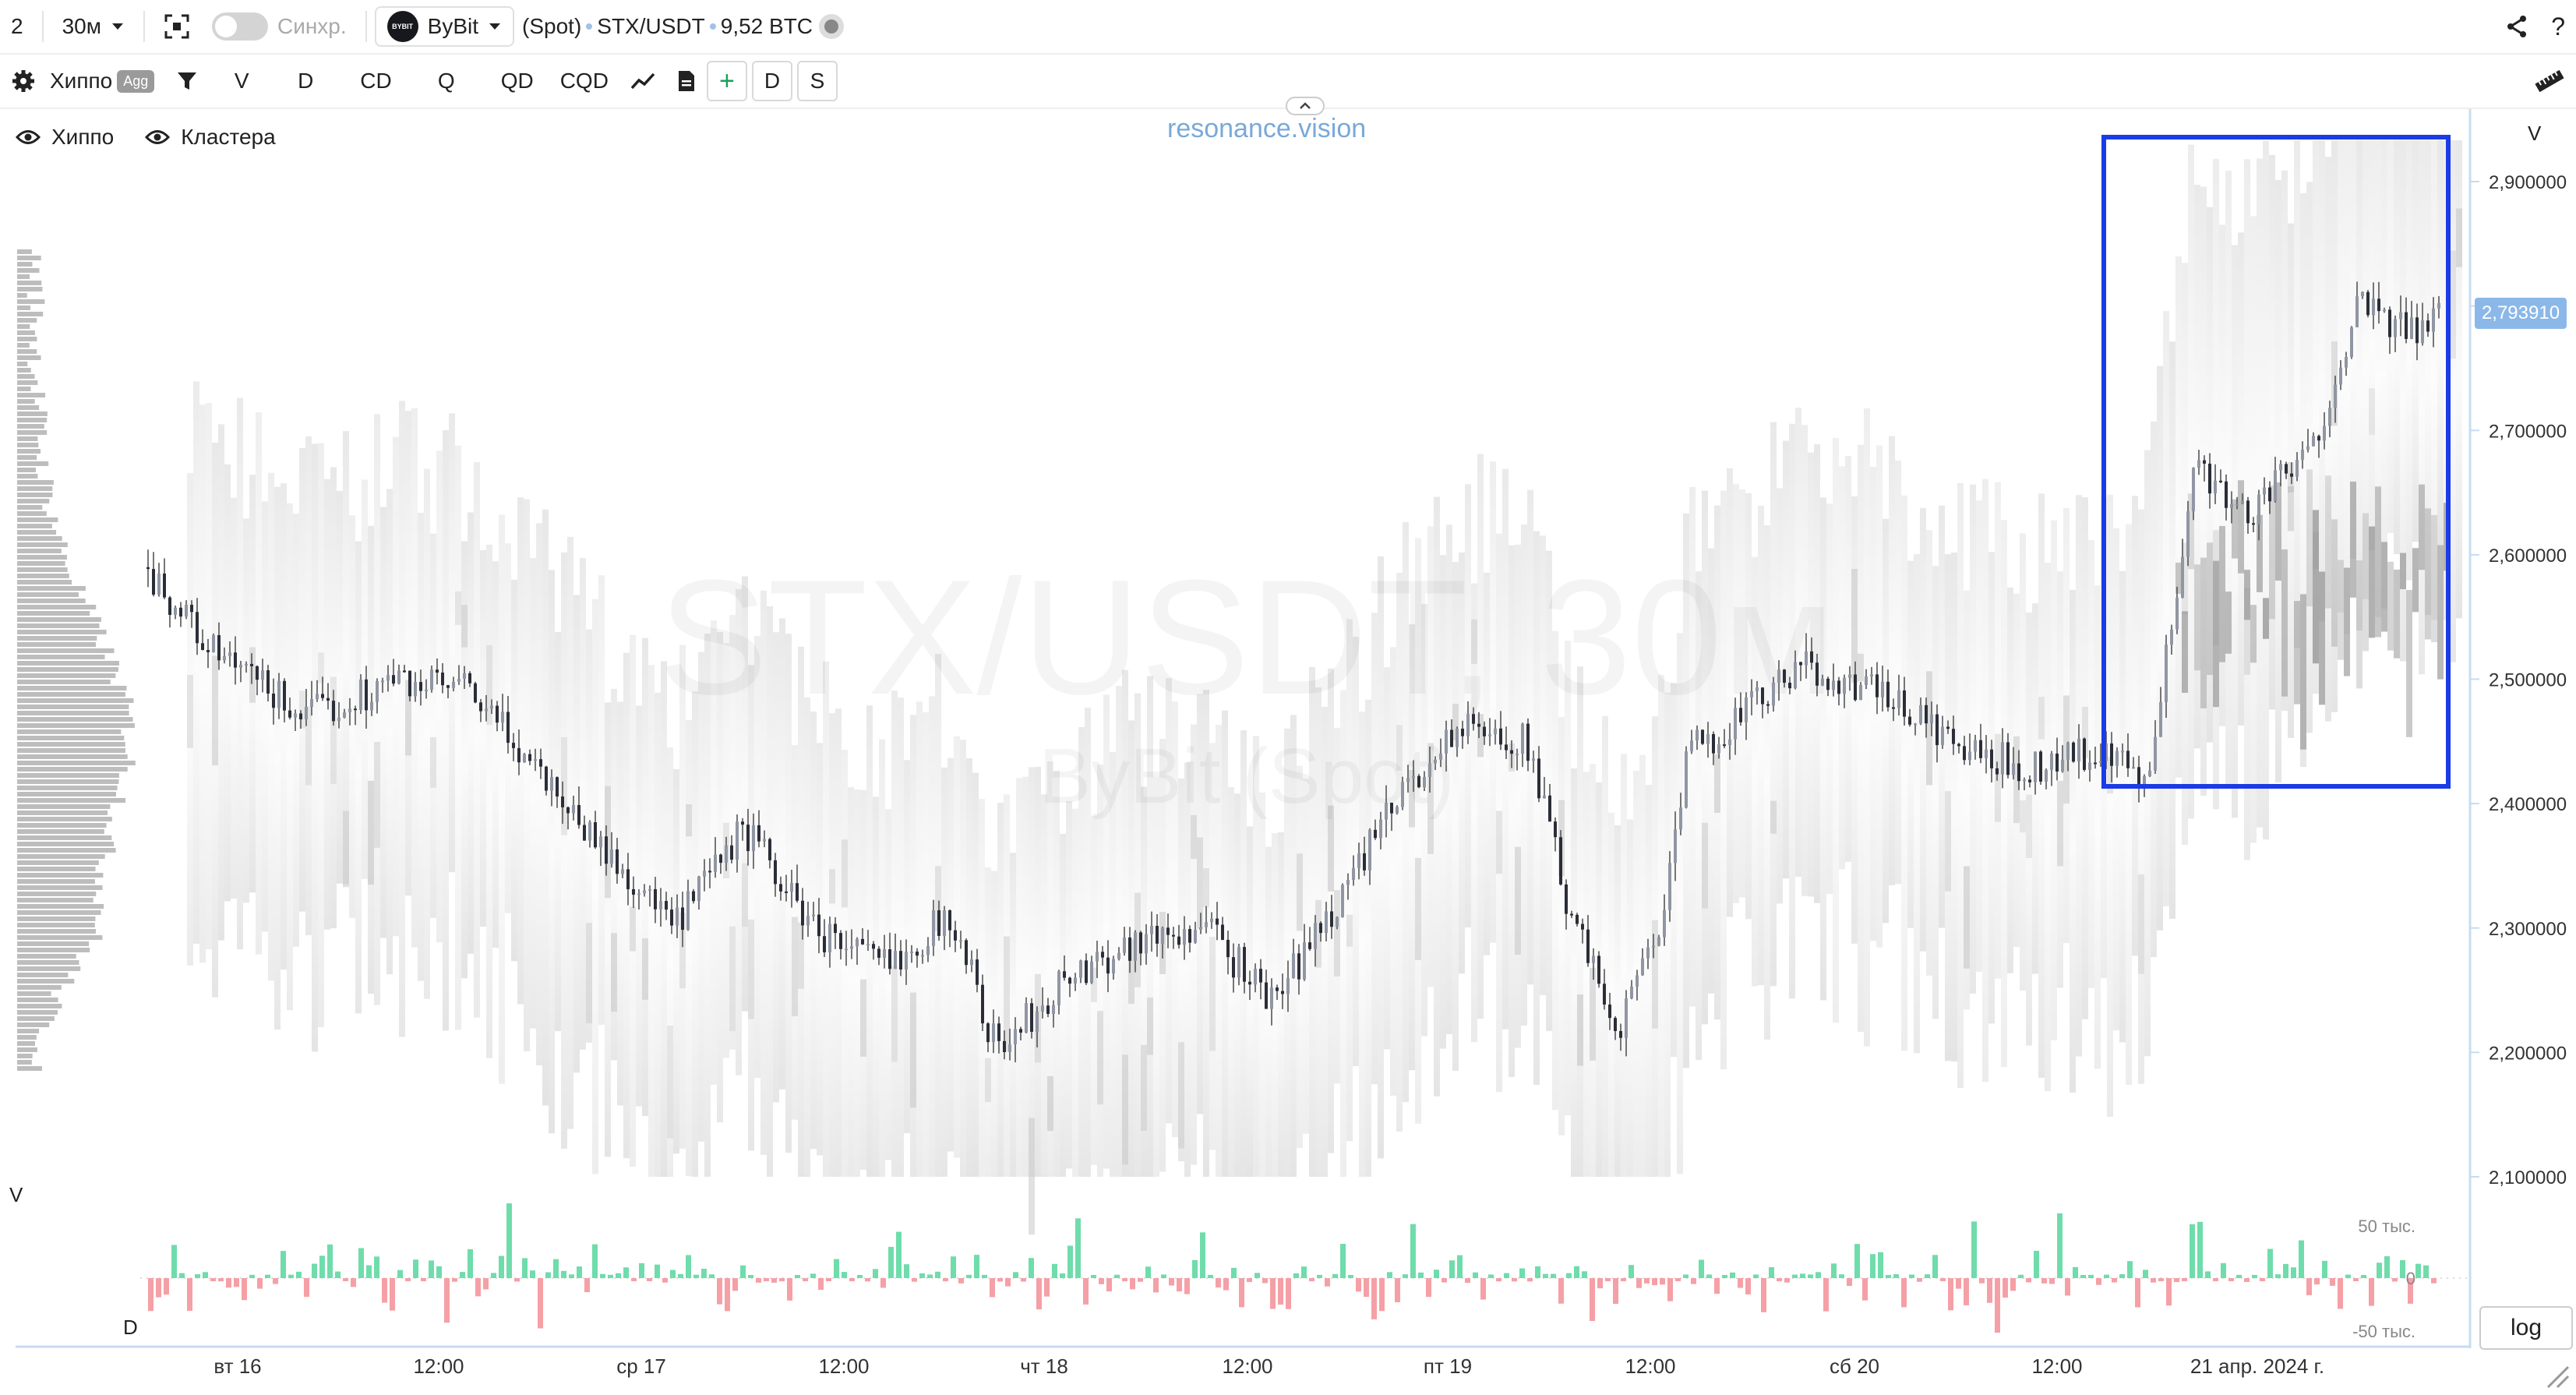 Image resolution: width=2576 pixels, height=1395 pixels. Describe the element at coordinates (584, 81) in the screenshot. I see `indicator-cqd-button: CQD` at that location.